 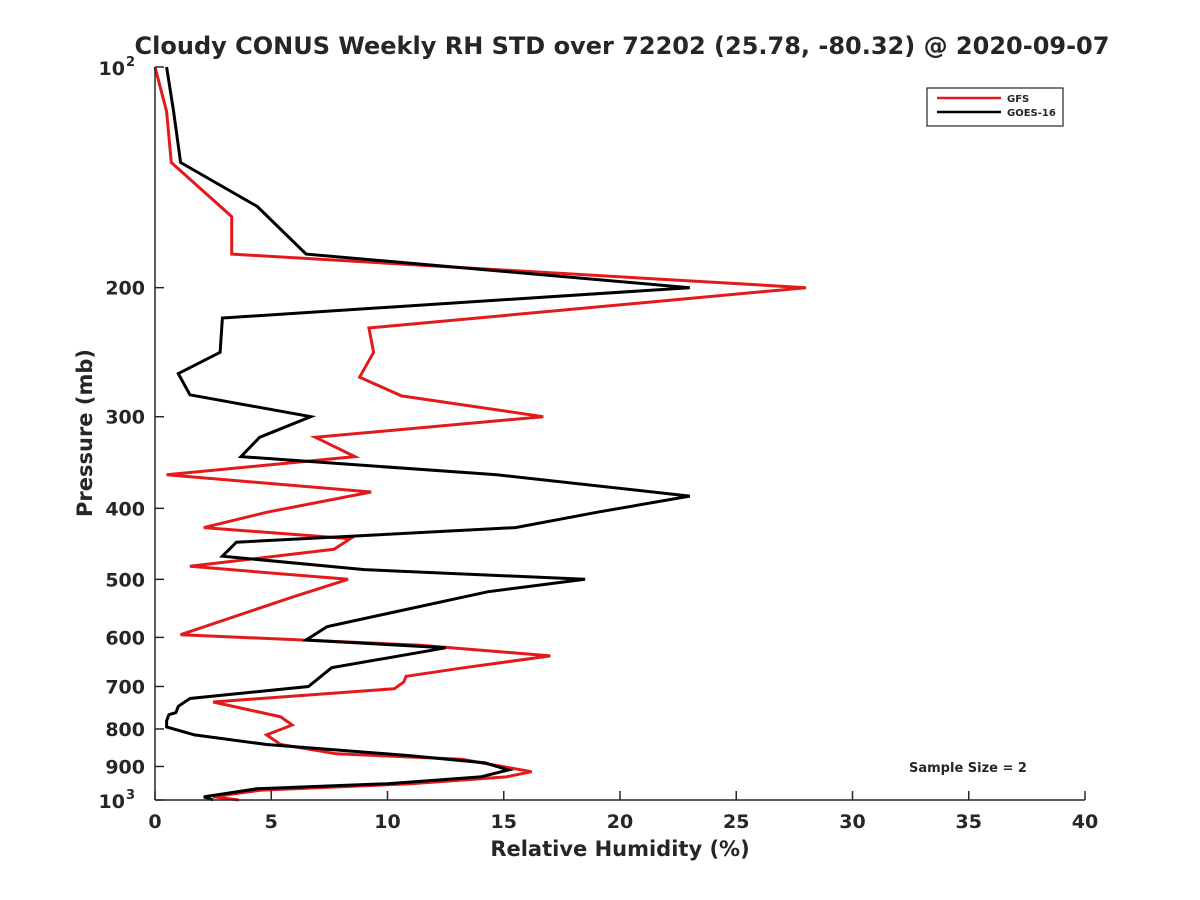 What do you see at coordinates (125, 289) in the screenshot?
I see `y-tick-label: 200` at bounding box center [125, 289].